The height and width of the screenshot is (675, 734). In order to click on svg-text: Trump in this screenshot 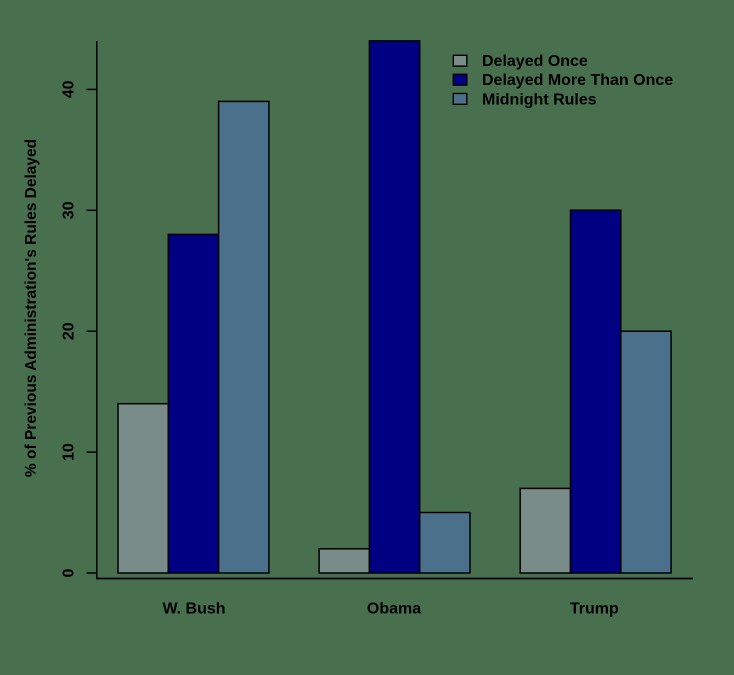, I will do `click(594, 609)`.